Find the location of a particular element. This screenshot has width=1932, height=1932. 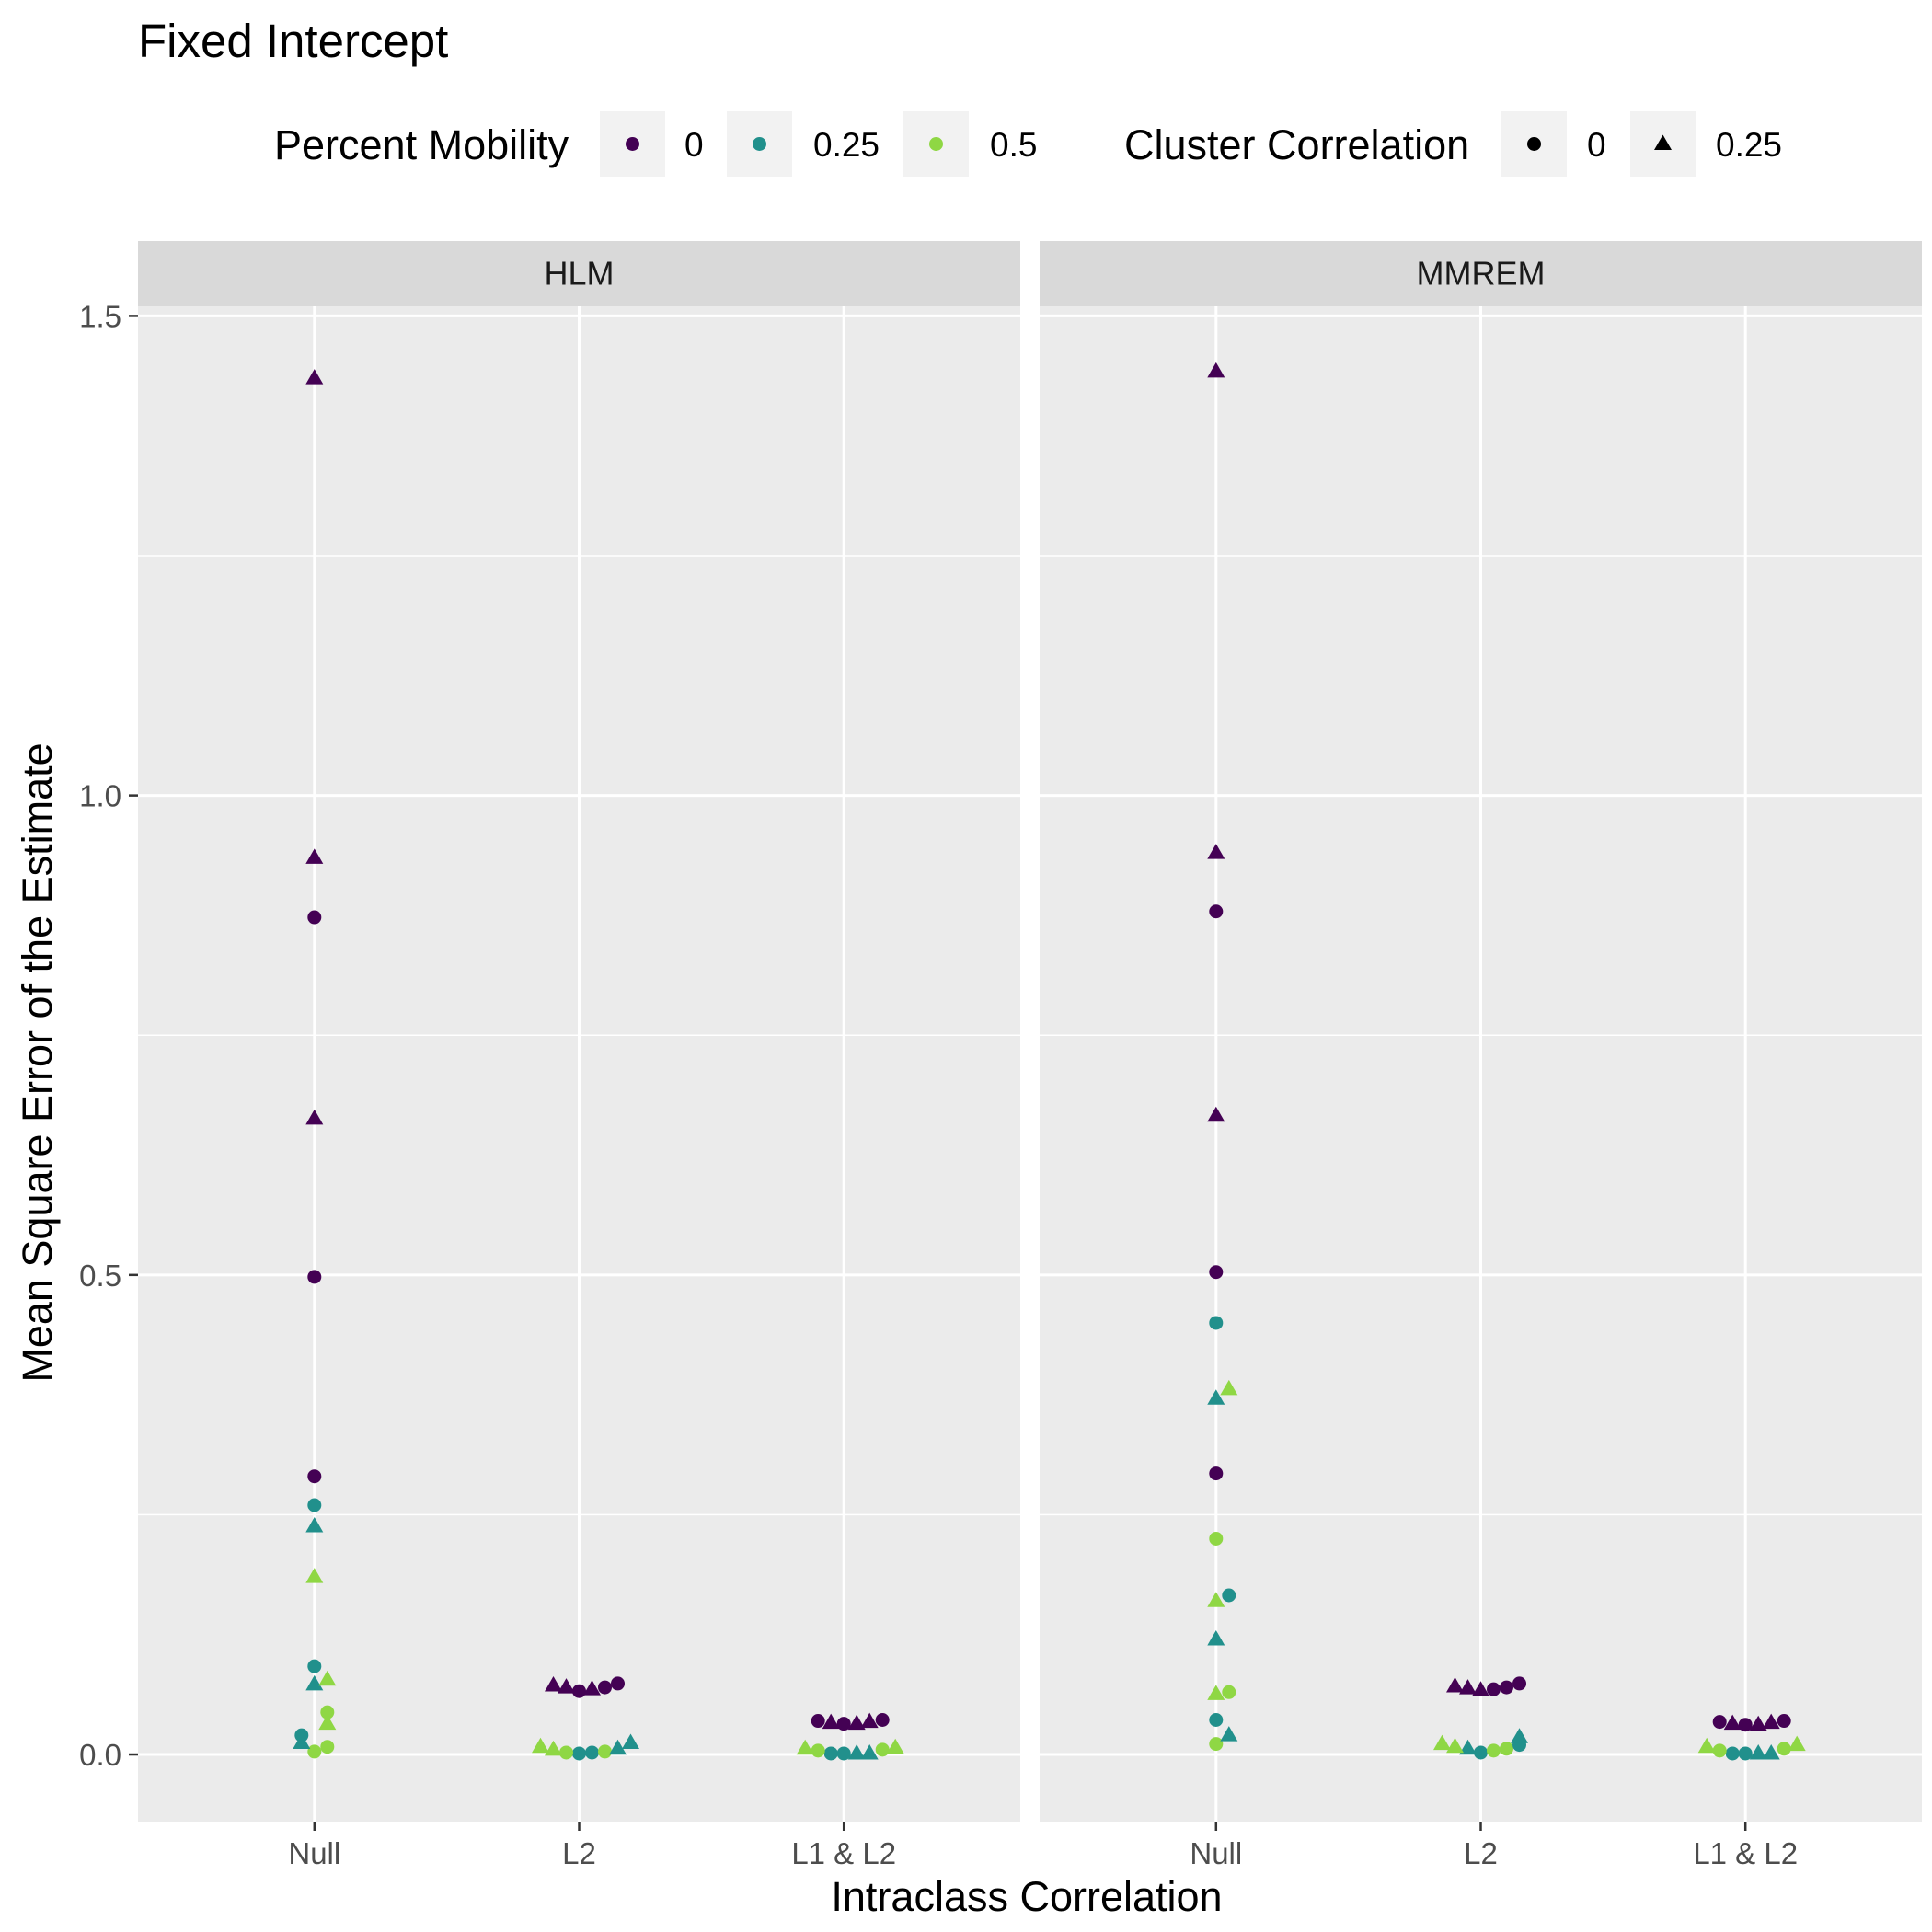

y-tick-label: 1.5 is located at coordinates (100, 316).